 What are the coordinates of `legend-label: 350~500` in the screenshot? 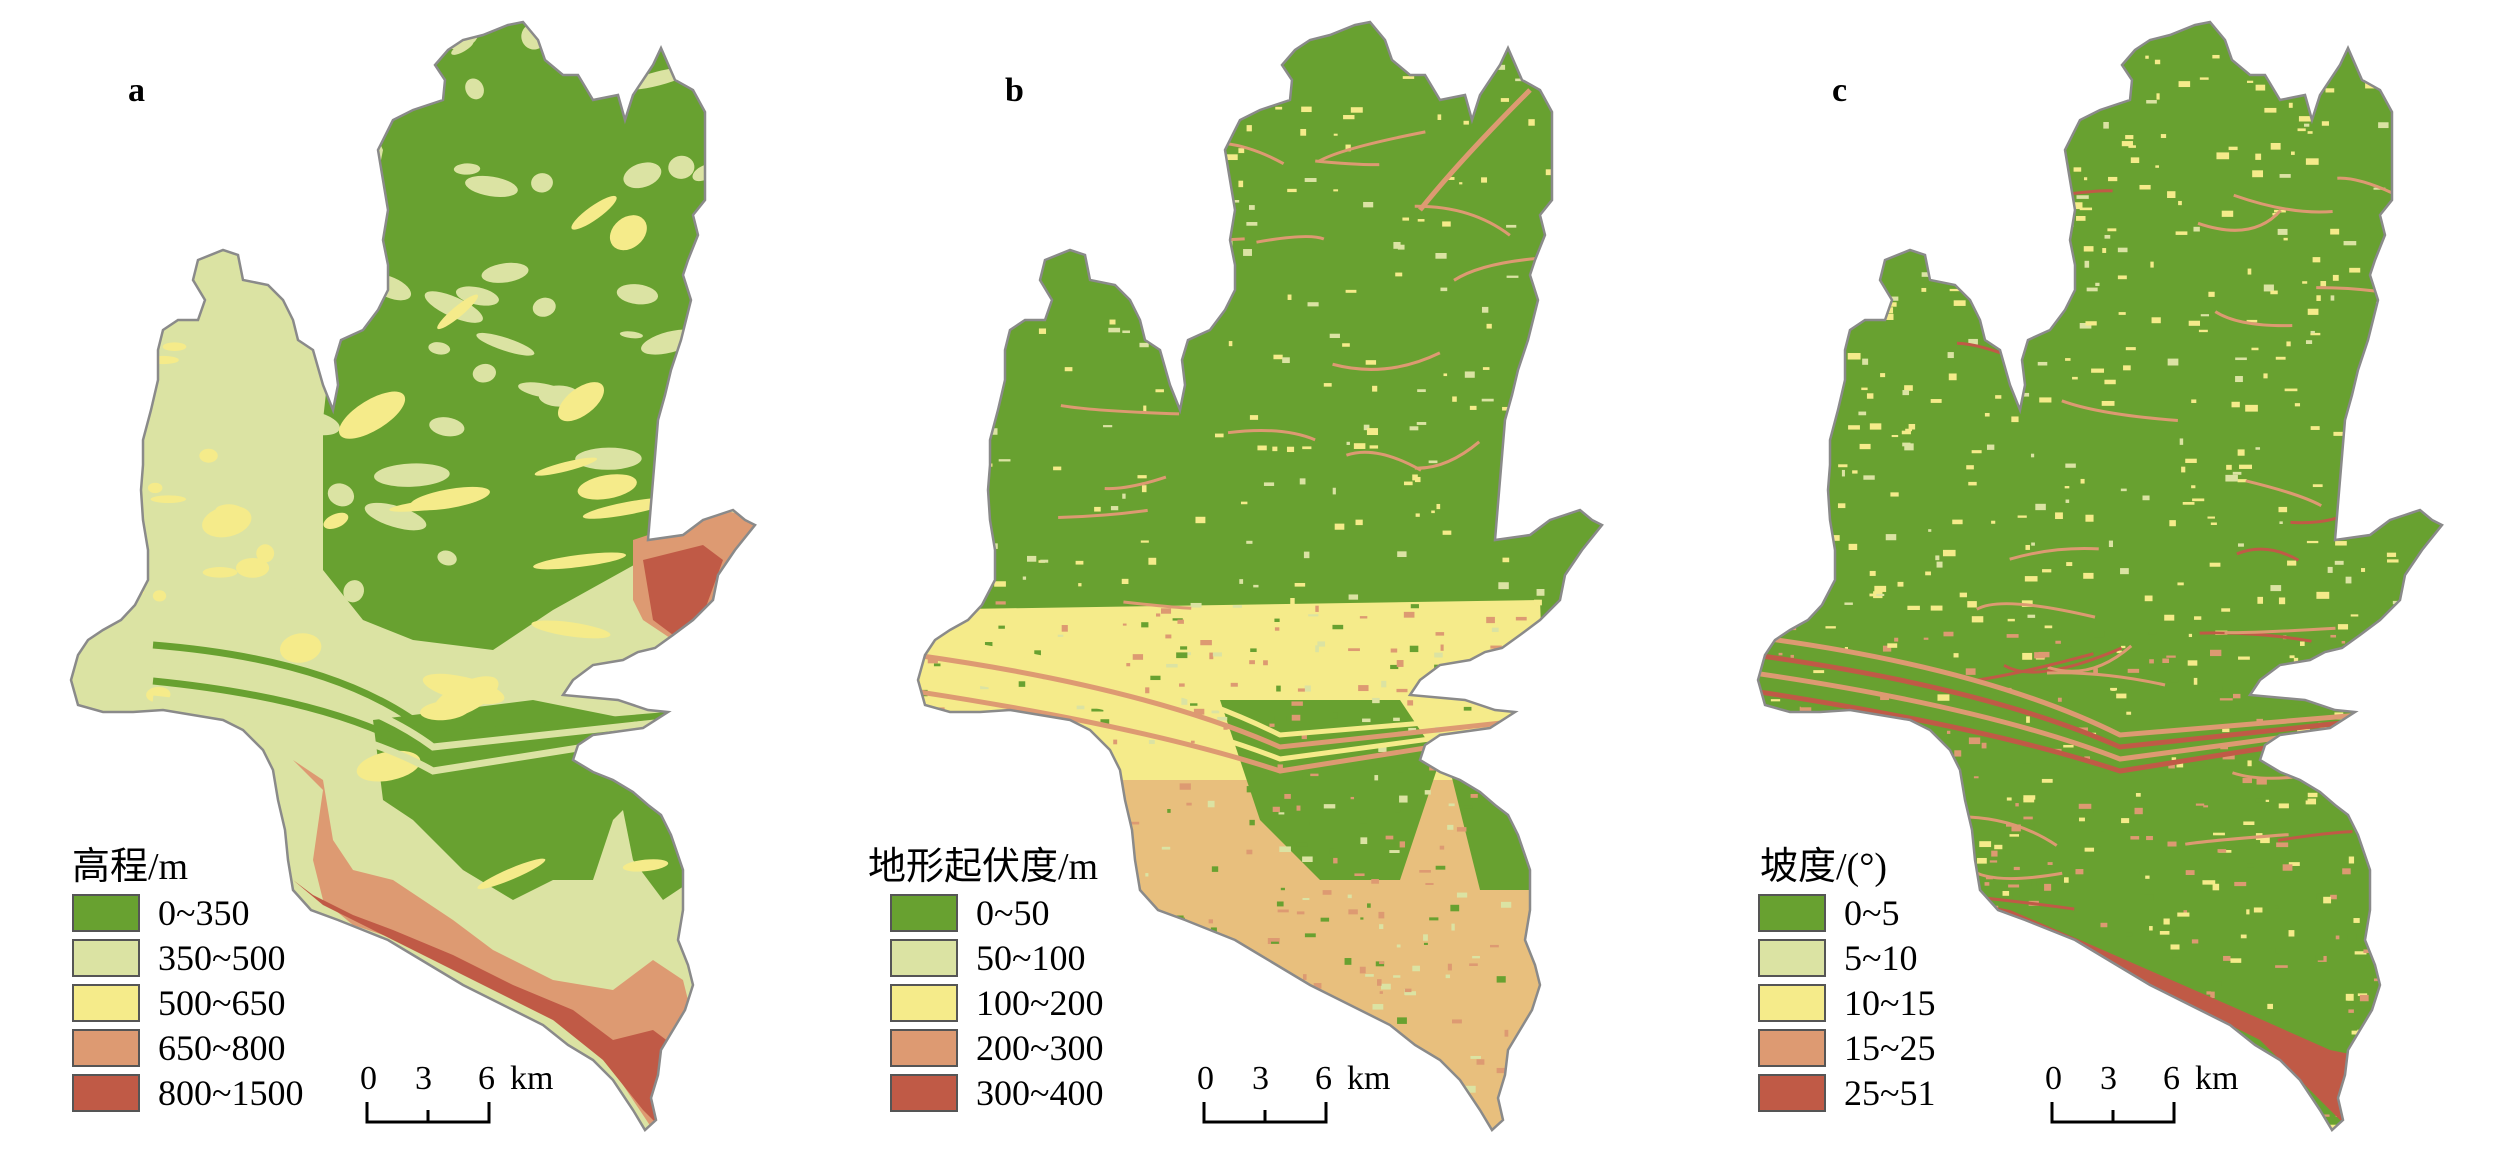 It's located at (222, 958).